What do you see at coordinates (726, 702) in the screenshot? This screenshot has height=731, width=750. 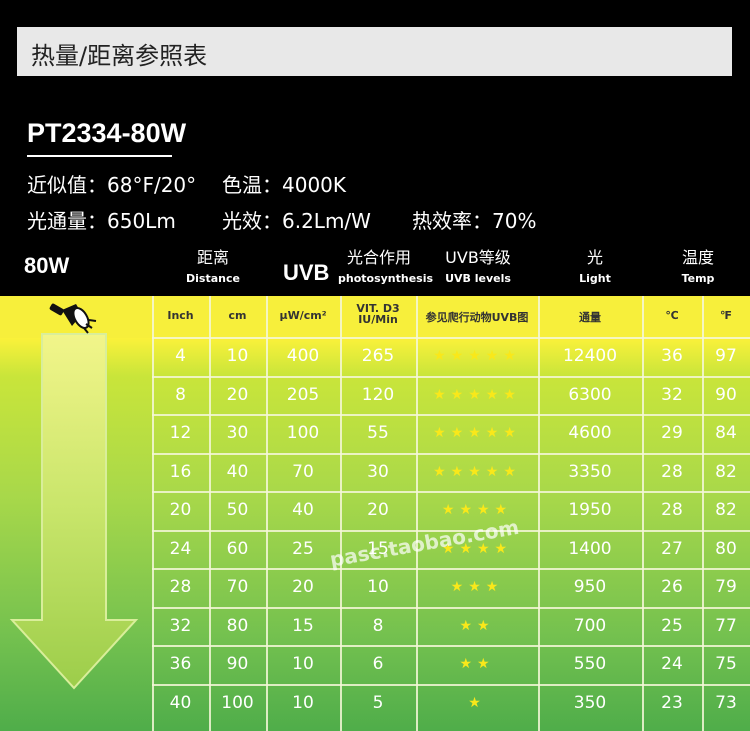 I see `cell-f: 73` at bounding box center [726, 702].